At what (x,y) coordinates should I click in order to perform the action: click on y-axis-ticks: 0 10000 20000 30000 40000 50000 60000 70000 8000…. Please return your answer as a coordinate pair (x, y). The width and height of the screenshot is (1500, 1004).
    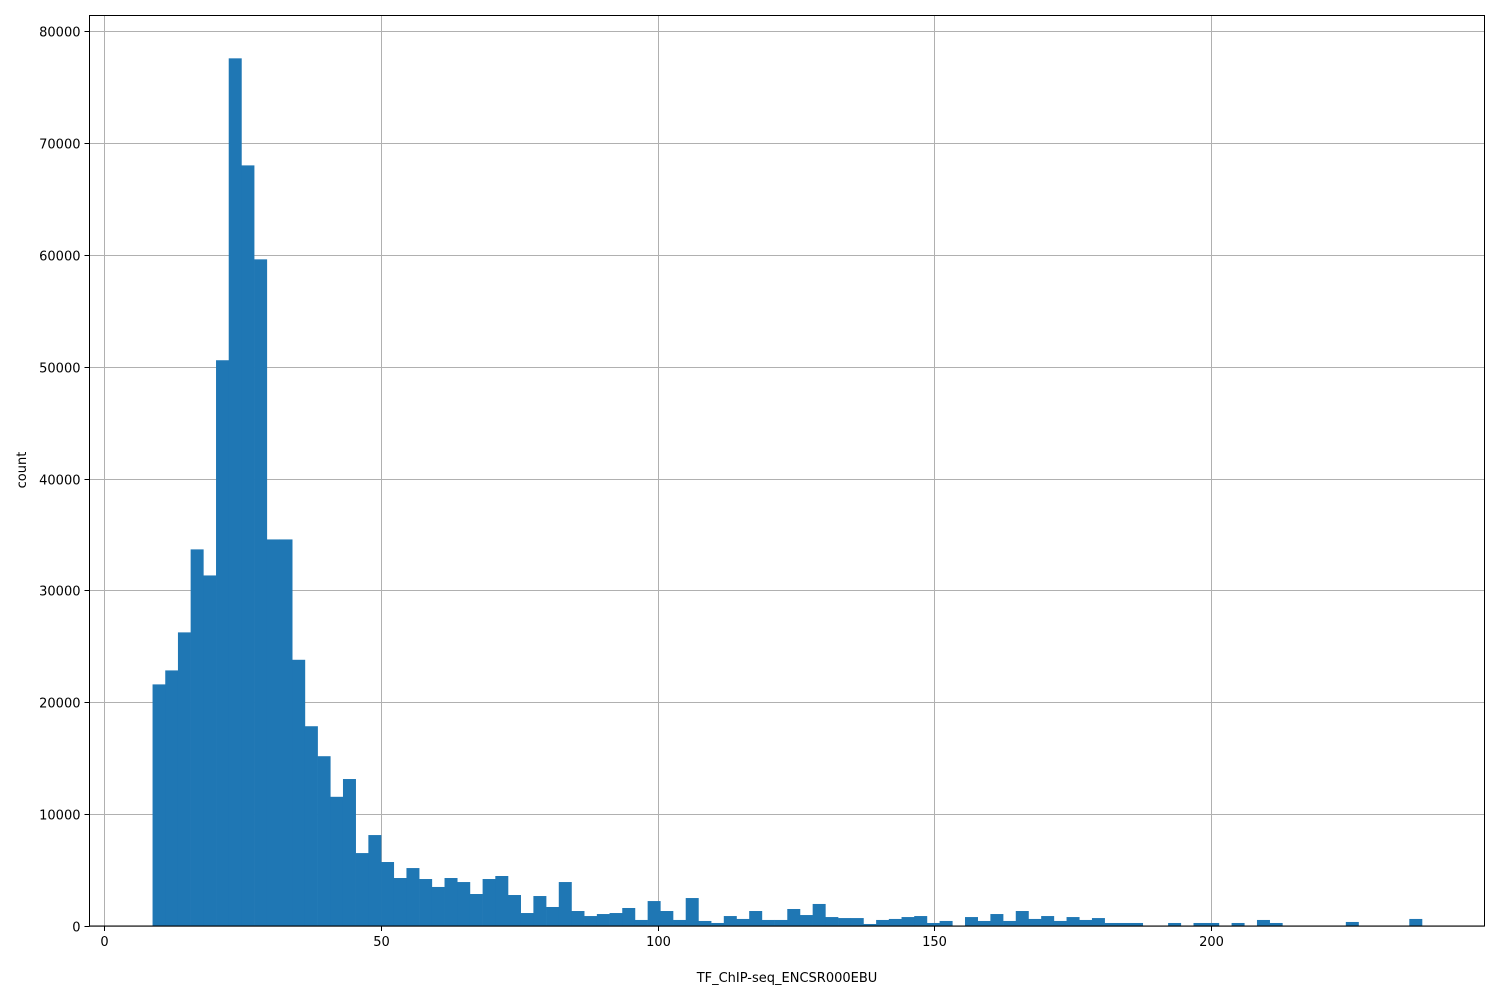
    Looking at the image, I should click on (64, 481).